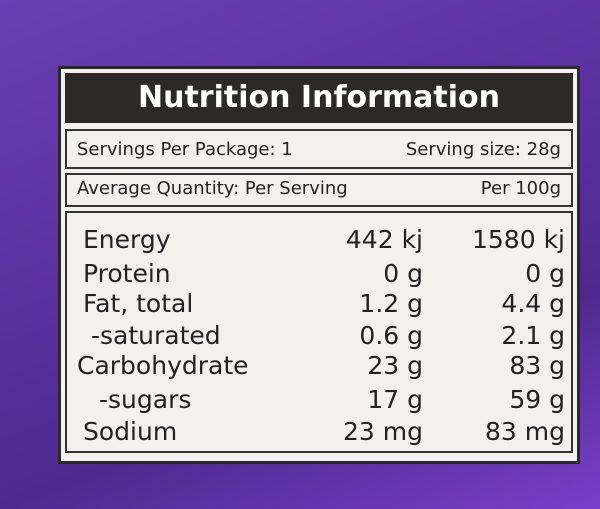 Image resolution: width=600 pixels, height=509 pixels. I want to click on per-serving-header: Average Quantity: Per Serving, so click(212, 188).